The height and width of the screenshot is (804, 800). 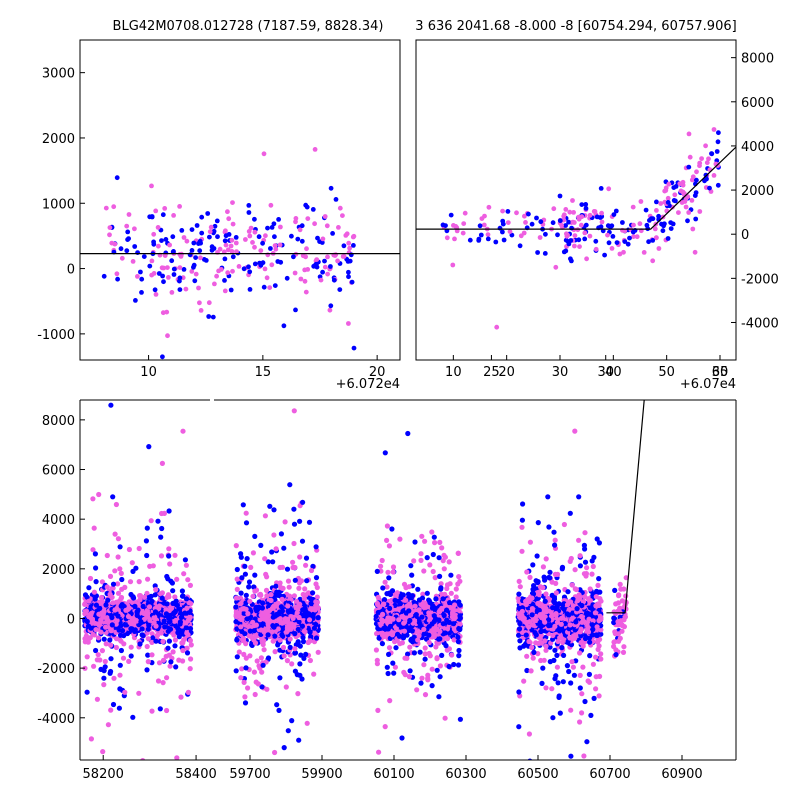 I want to click on panel-top-right-y-tick-label: 8000, so click(x=757, y=59).